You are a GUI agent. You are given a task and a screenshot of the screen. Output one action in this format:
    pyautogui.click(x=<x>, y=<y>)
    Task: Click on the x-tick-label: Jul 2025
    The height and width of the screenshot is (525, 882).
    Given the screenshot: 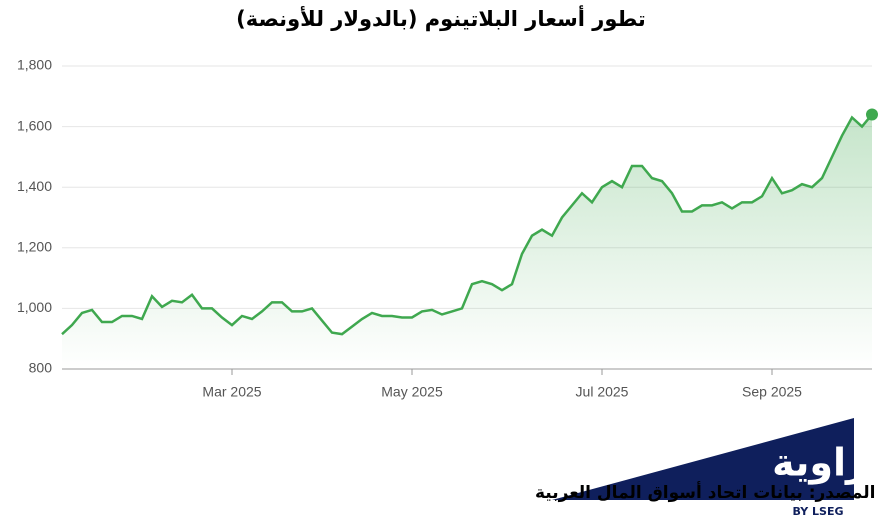 What is the action you would take?
    pyautogui.click(x=602, y=392)
    